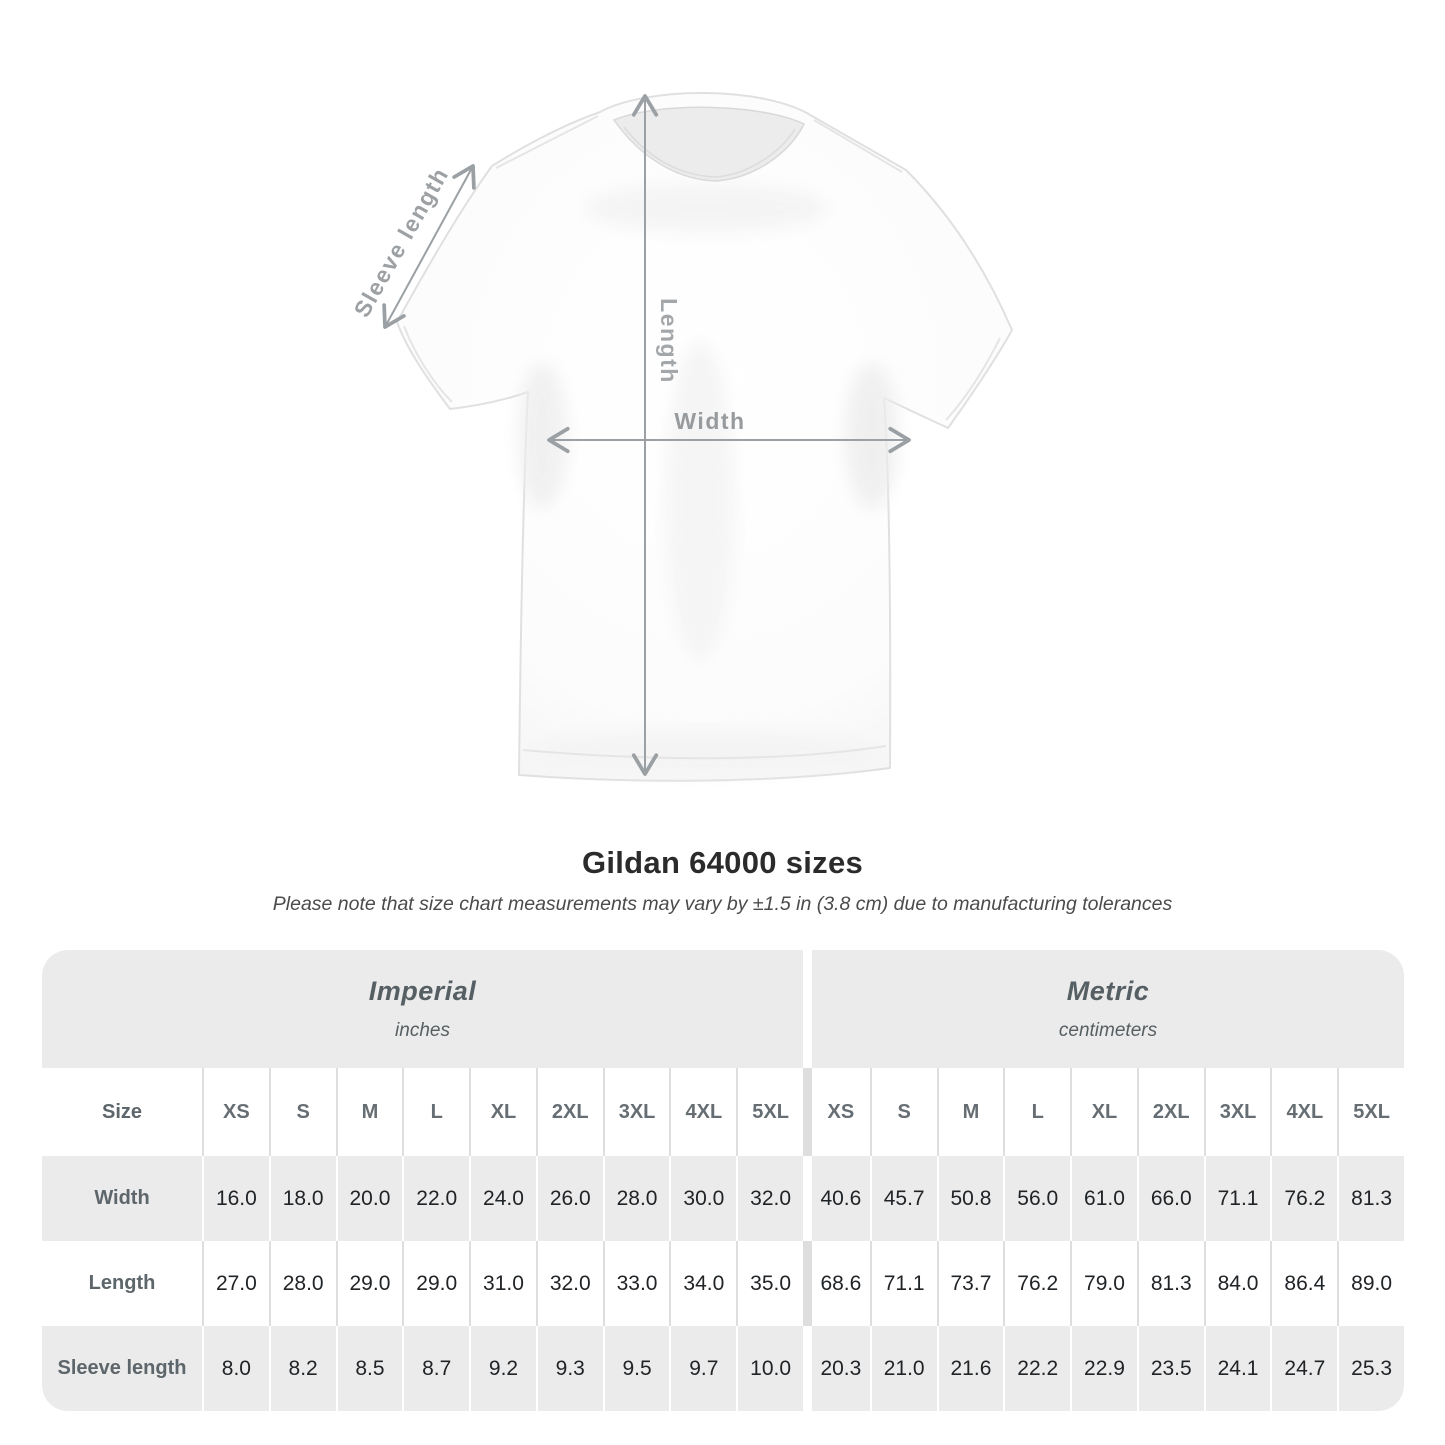 The height and width of the screenshot is (1445, 1445). I want to click on row-label-length: Length, so click(122, 1283).